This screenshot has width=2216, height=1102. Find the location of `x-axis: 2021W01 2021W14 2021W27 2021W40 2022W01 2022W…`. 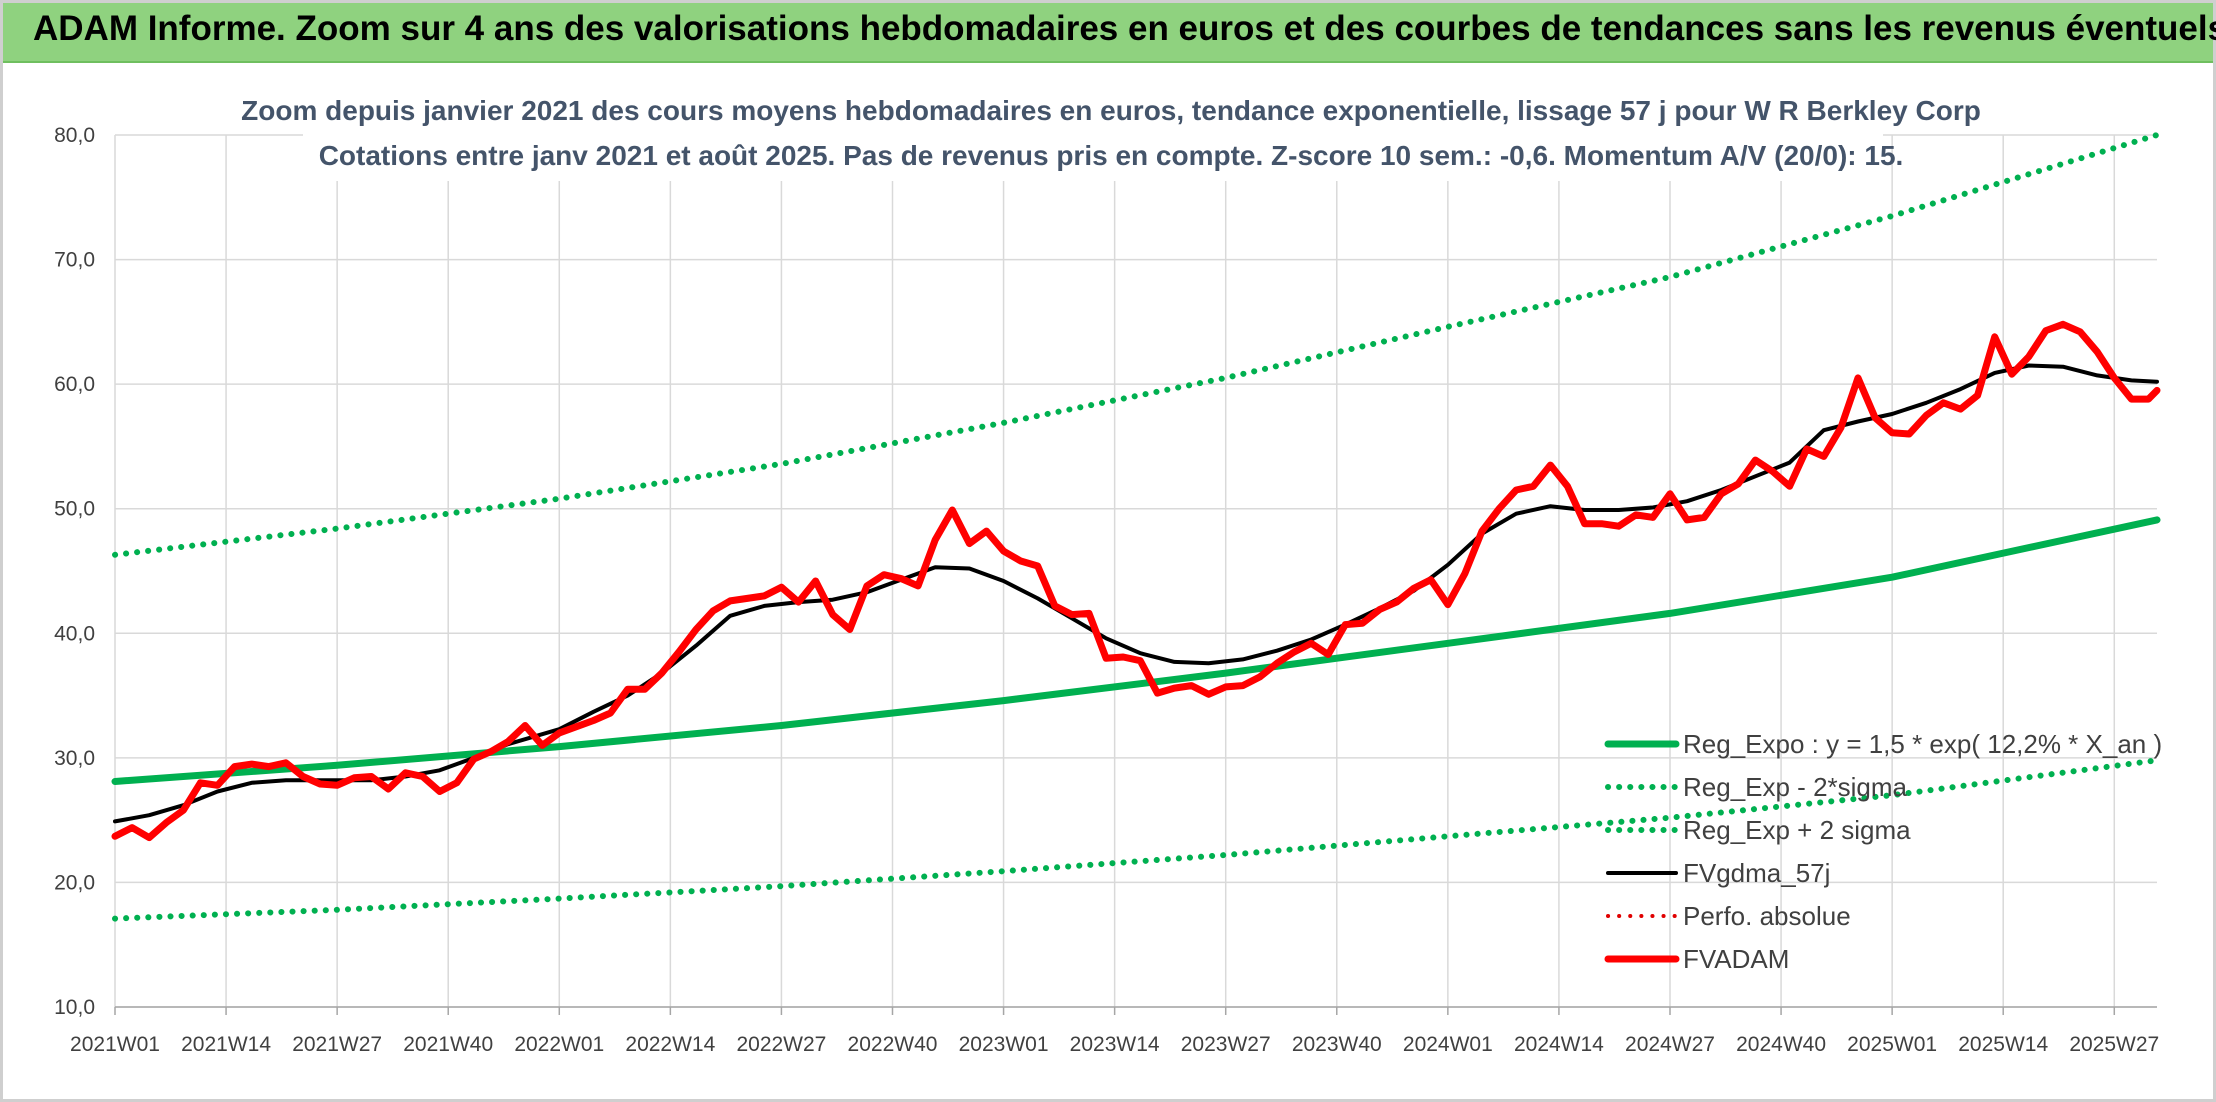

x-axis: 2021W01 2021W14 2021W27 2021W40 2022W01 2022W… is located at coordinates (1114, 1044).